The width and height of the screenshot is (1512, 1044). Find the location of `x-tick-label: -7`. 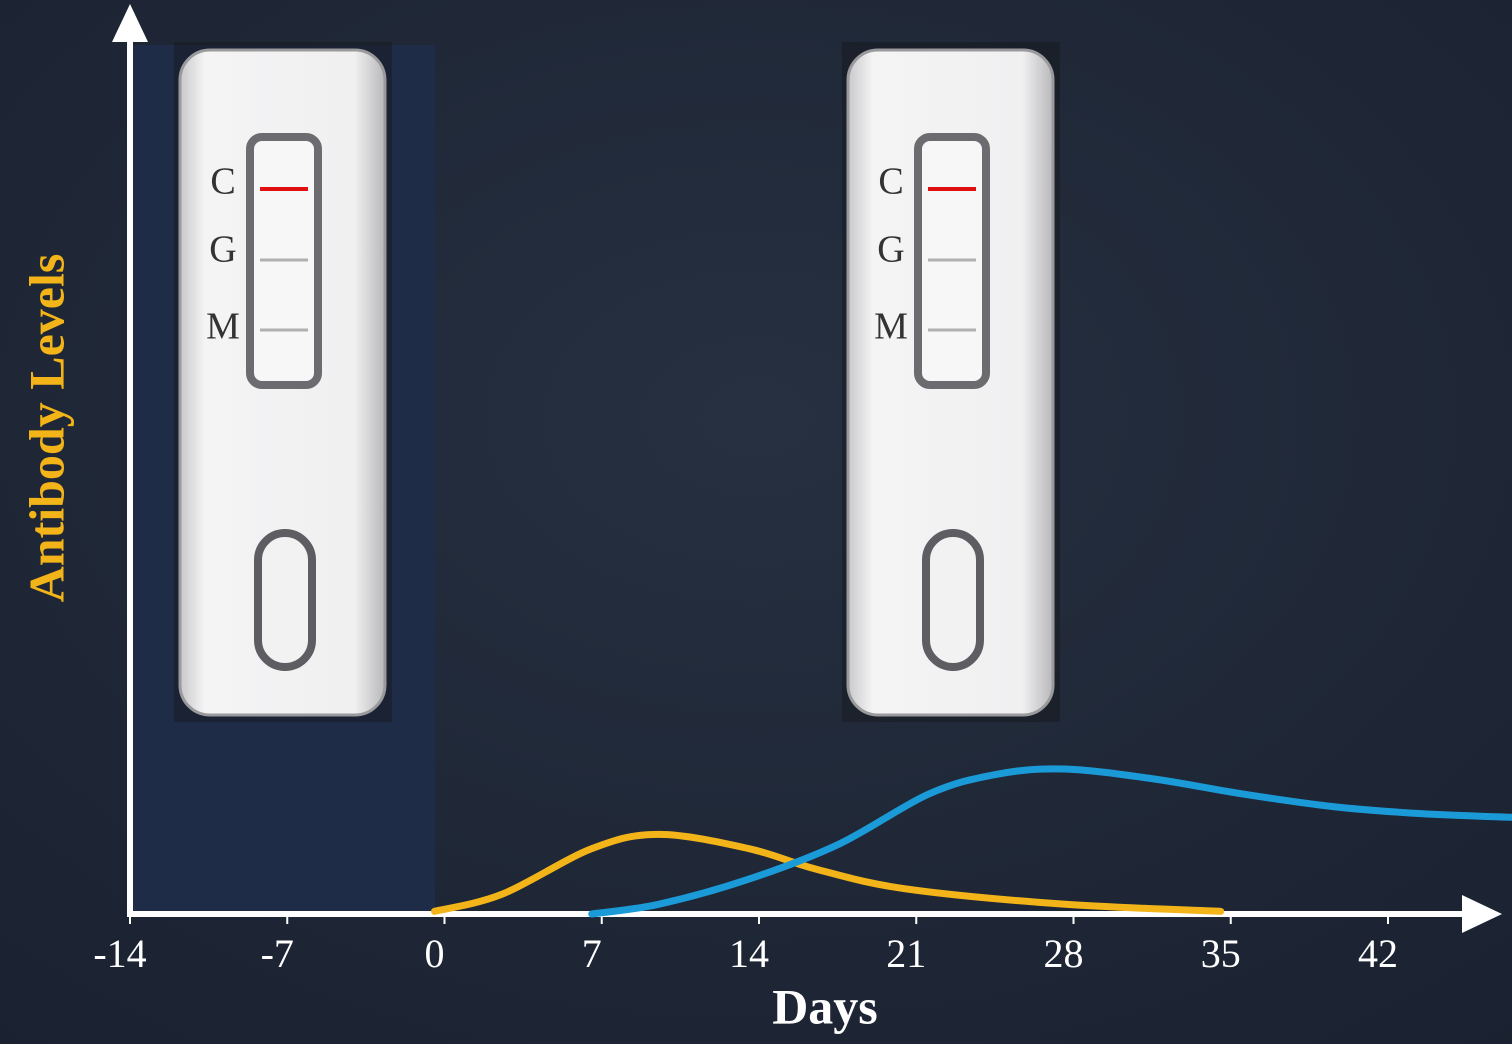

x-tick-label: -7 is located at coordinates (277, 953).